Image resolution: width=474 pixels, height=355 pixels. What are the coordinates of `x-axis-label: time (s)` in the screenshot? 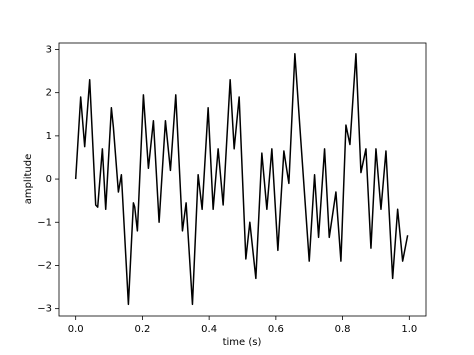 It's located at (242, 342).